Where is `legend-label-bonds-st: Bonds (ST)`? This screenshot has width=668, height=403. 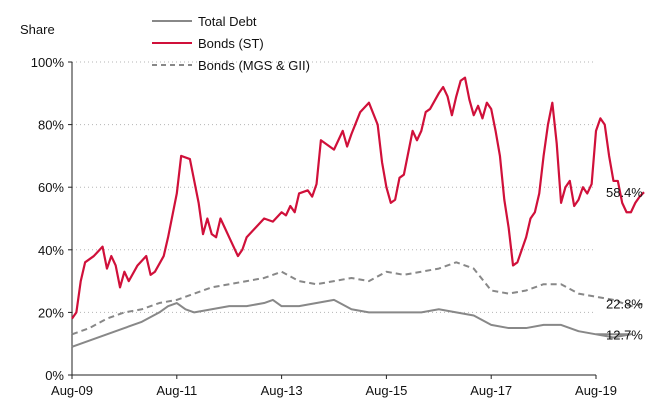
legend-label-bonds-st: Bonds (ST) is located at coordinates (231, 43).